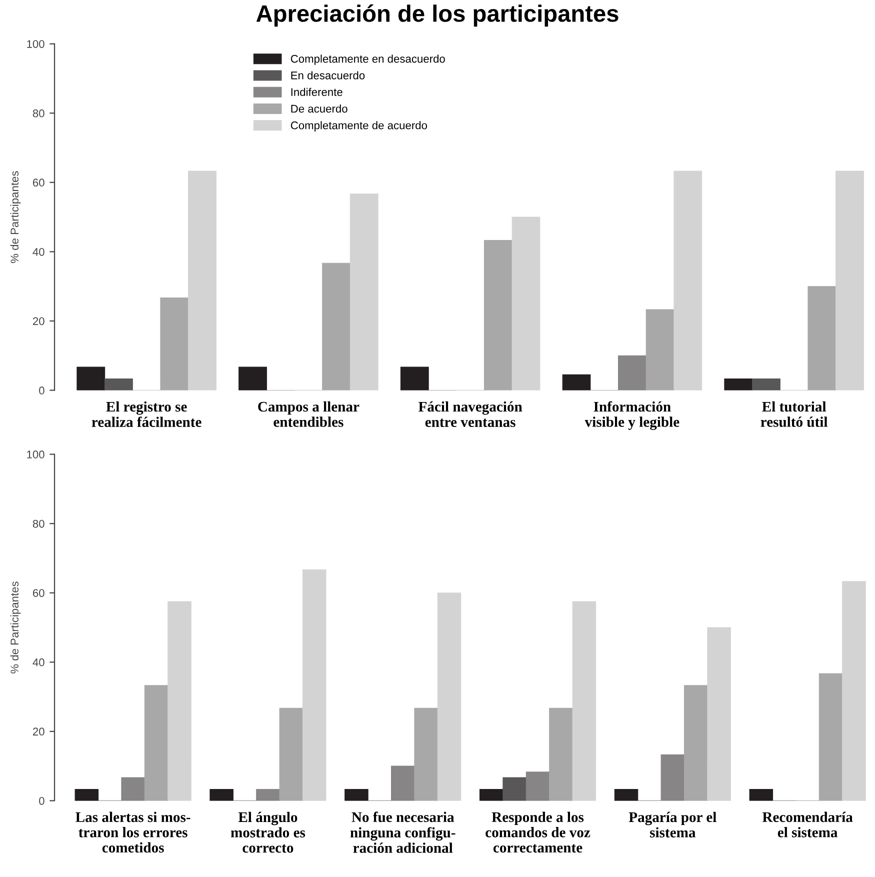  What do you see at coordinates (367, 59) in the screenshot?
I see `legend-label: Completamente en desacuerdo` at bounding box center [367, 59].